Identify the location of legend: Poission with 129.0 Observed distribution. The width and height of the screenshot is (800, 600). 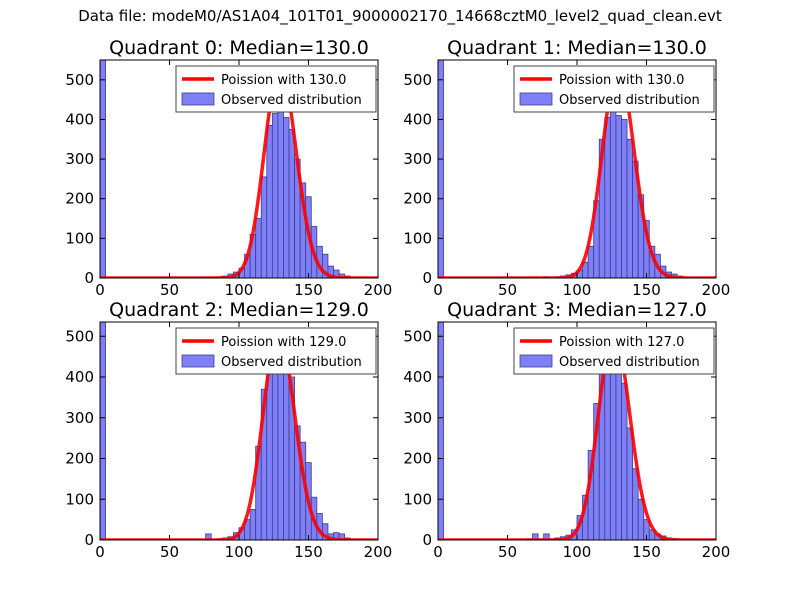
(276, 351).